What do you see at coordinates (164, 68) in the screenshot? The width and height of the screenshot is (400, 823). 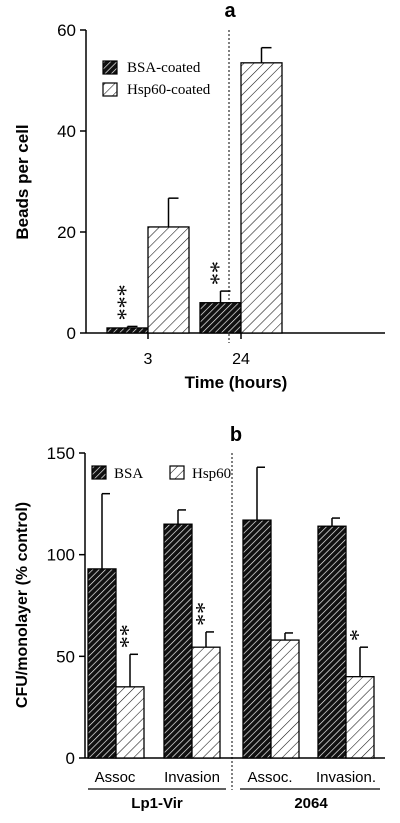 I see `legend-label: BSA-coated` at bounding box center [164, 68].